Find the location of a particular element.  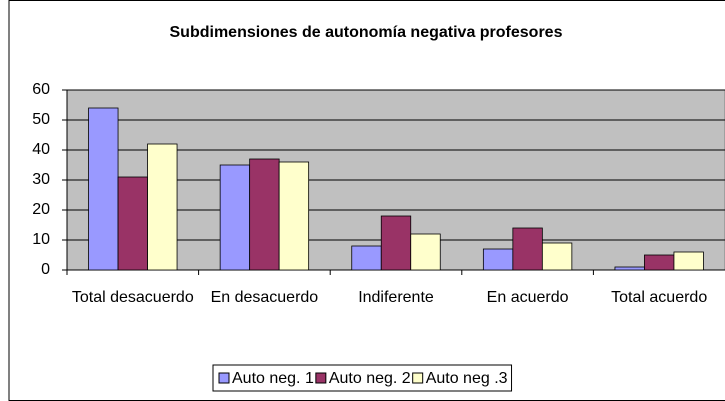

x-tick-label: Total desacuerdo is located at coordinates (132, 297).